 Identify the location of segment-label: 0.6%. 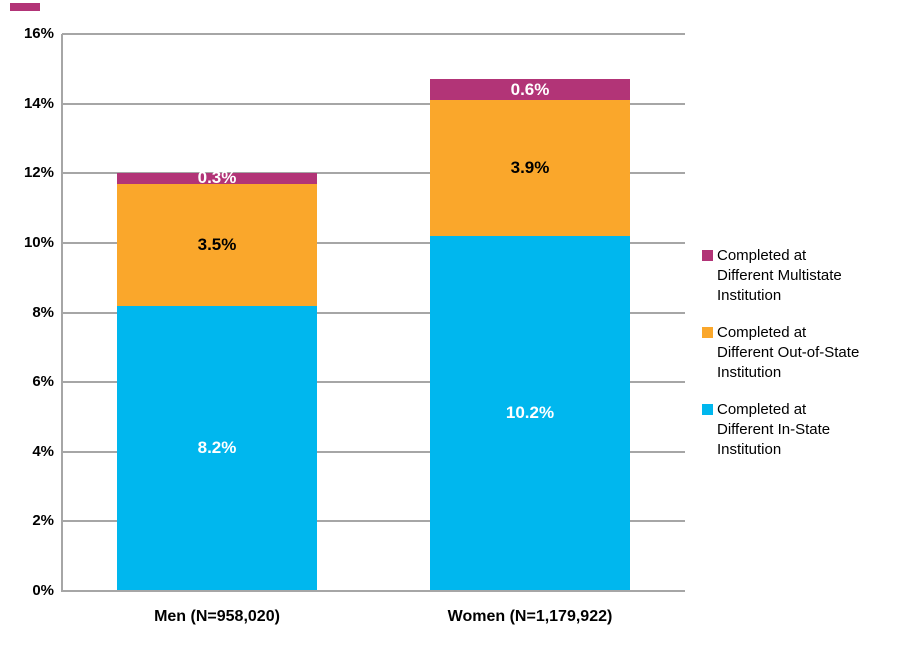
(530, 89).